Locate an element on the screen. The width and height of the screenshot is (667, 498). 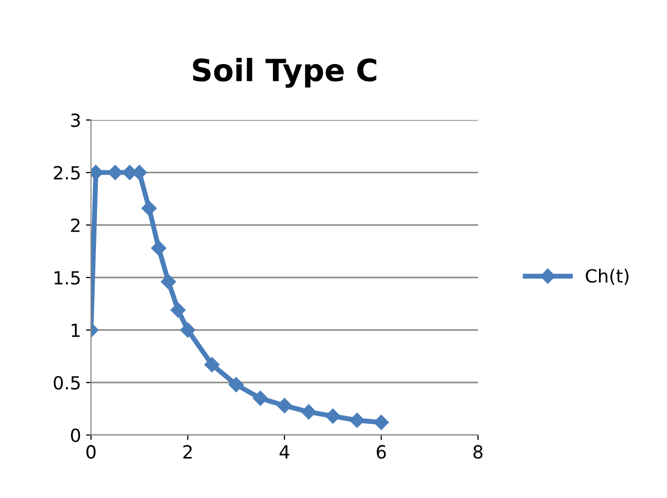
y-tick-label: 0 is located at coordinates (75, 435).